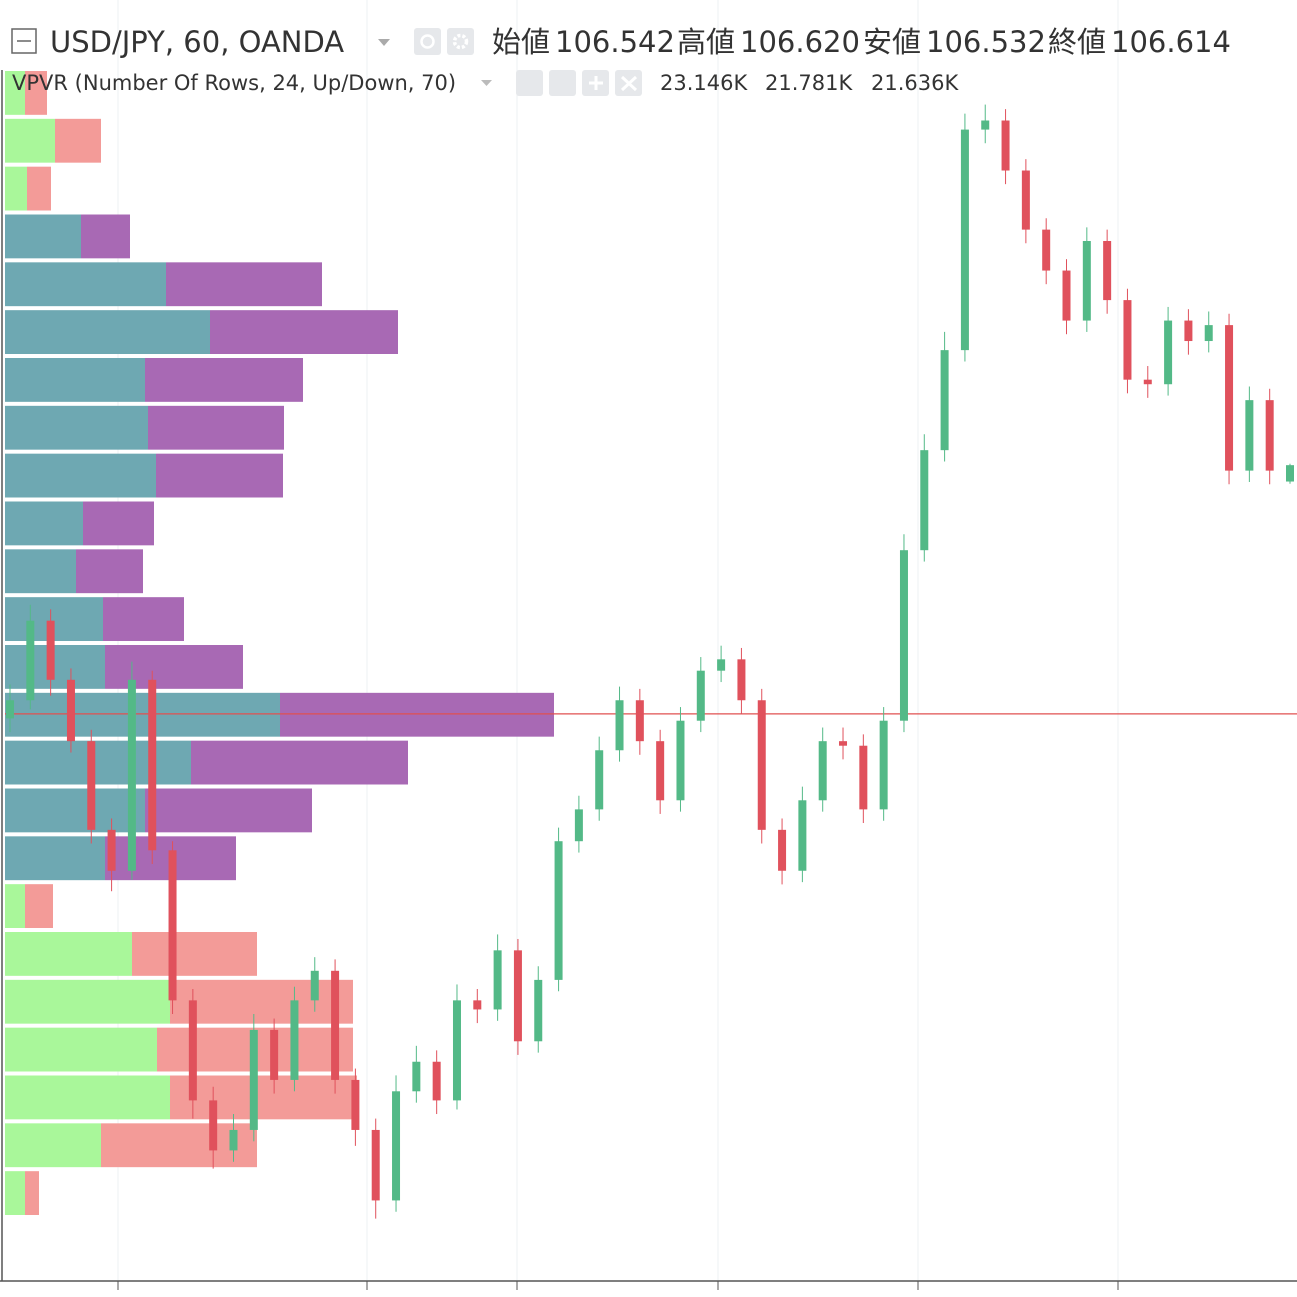 Image resolution: width=1297 pixels, height=1297 pixels. Describe the element at coordinates (800, 42) in the screenshot. I see `ohlc-value: 106.620` at that location.